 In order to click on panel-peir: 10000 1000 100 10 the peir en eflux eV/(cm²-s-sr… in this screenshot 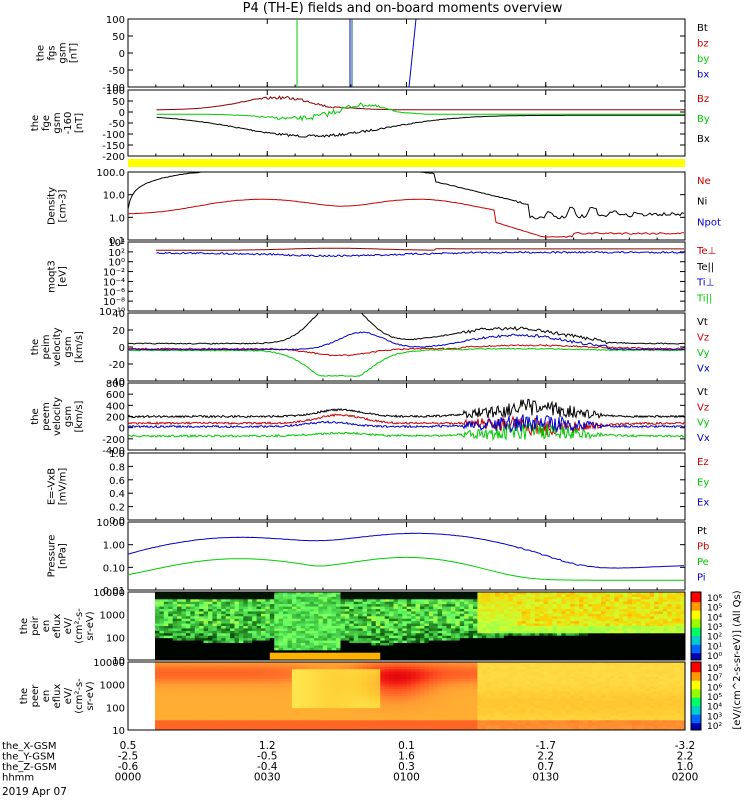, I will do `click(370, 627)`.